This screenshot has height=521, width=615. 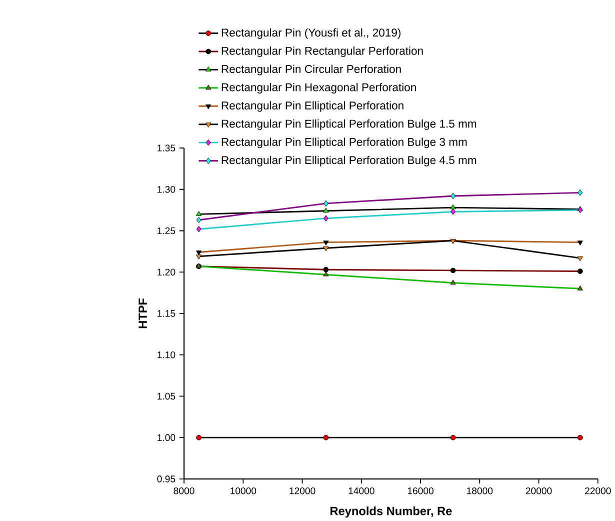 I want to click on y-tick-label: 1.20, so click(x=167, y=272).